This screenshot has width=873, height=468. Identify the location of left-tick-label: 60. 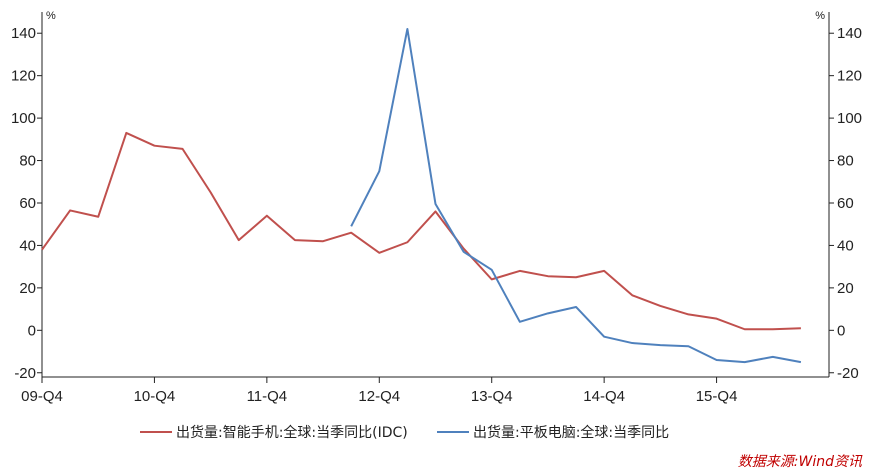
(27, 203).